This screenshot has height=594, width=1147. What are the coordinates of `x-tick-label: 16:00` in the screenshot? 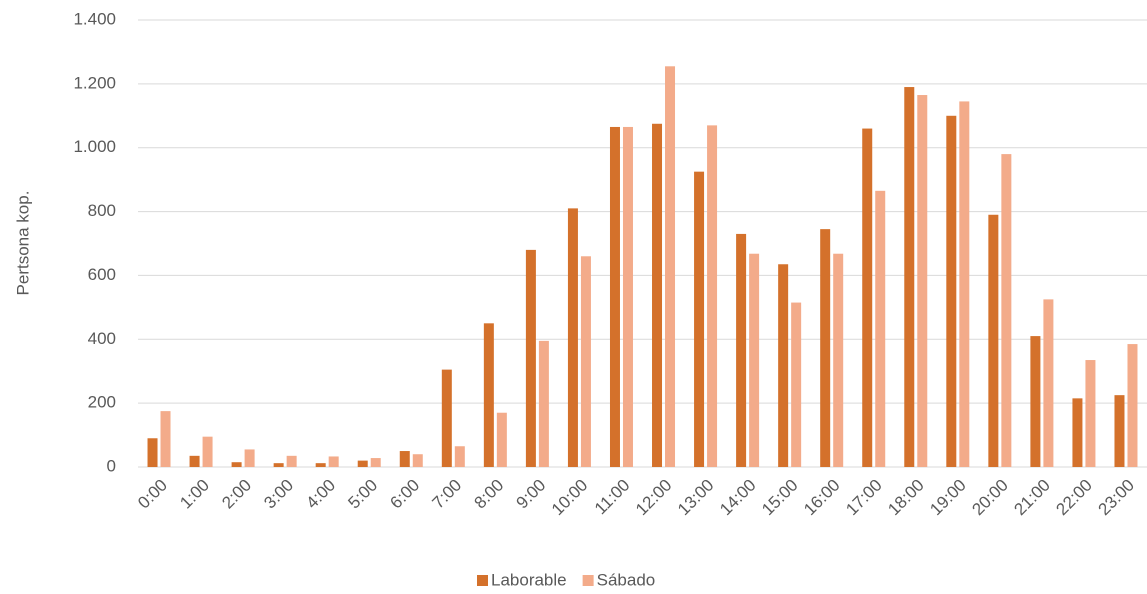 It's located at (822, 498).